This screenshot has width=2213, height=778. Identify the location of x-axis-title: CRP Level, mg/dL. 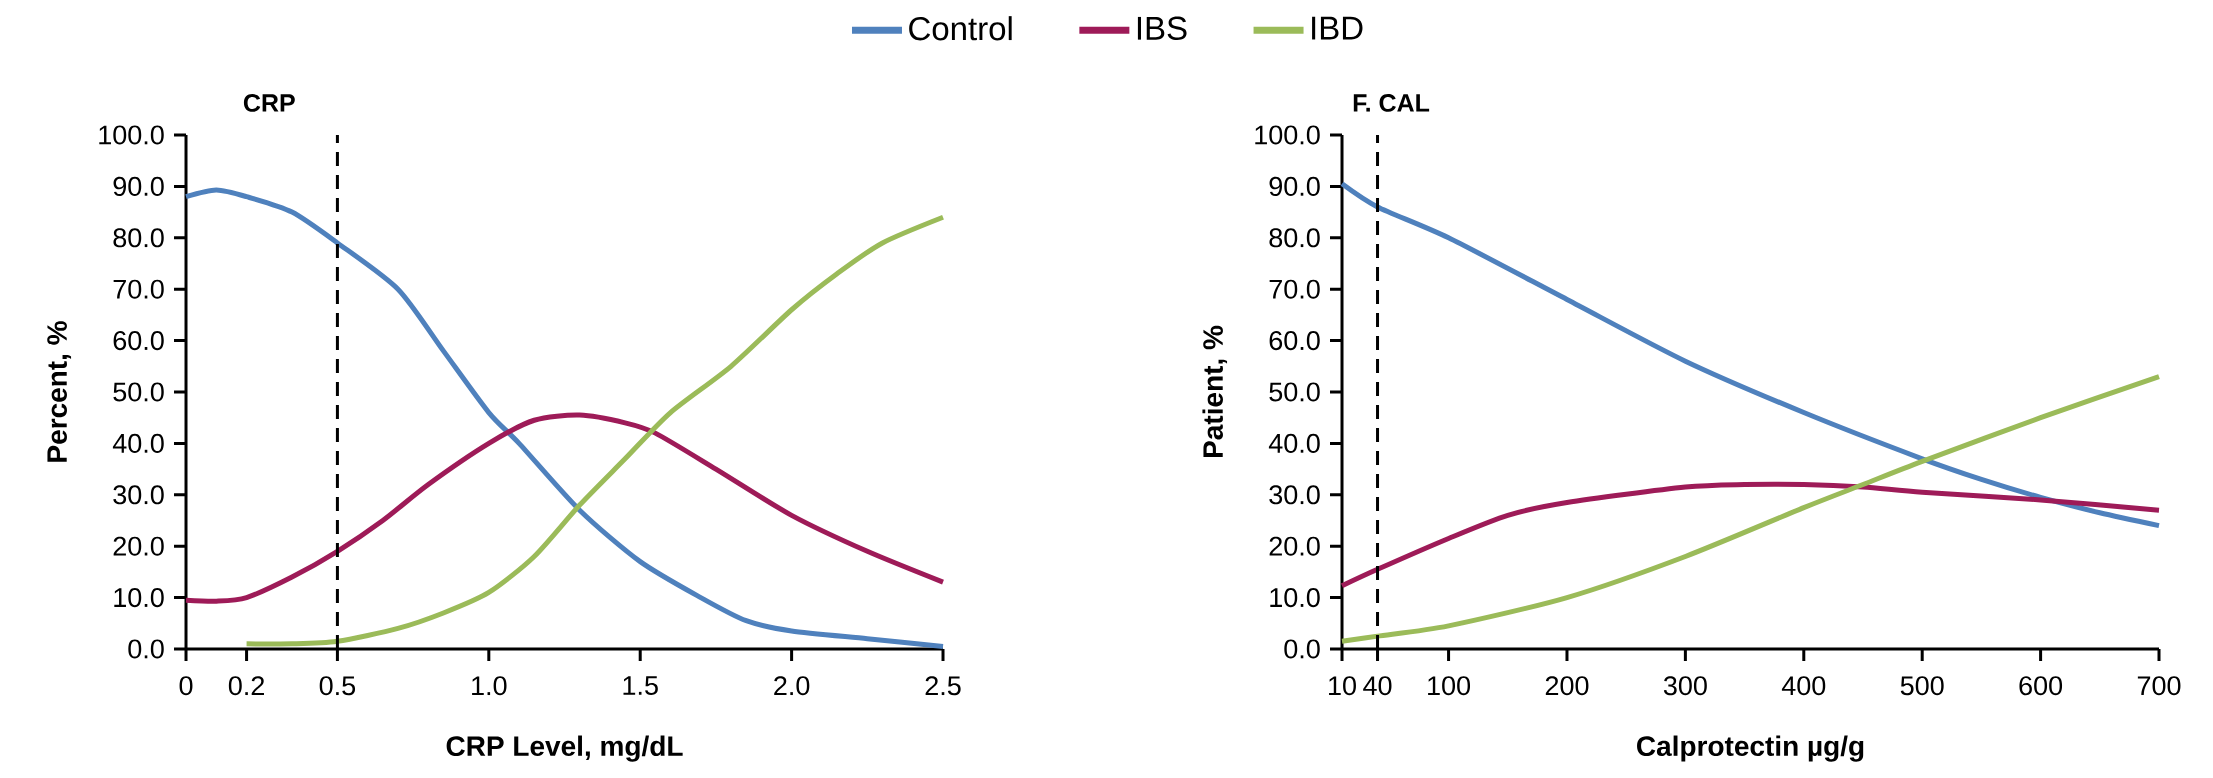
(564, 748).